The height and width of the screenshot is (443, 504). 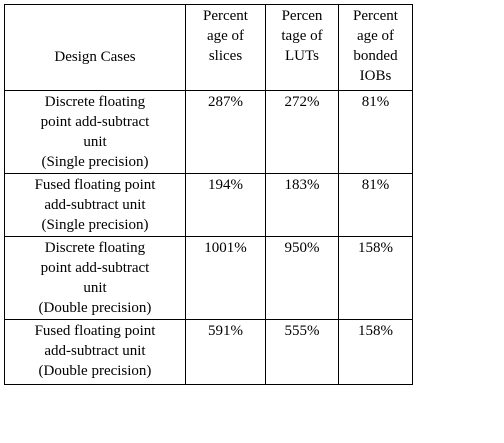 I want to click on header-cell: Percent age of slices, so click(x=225, y=47).